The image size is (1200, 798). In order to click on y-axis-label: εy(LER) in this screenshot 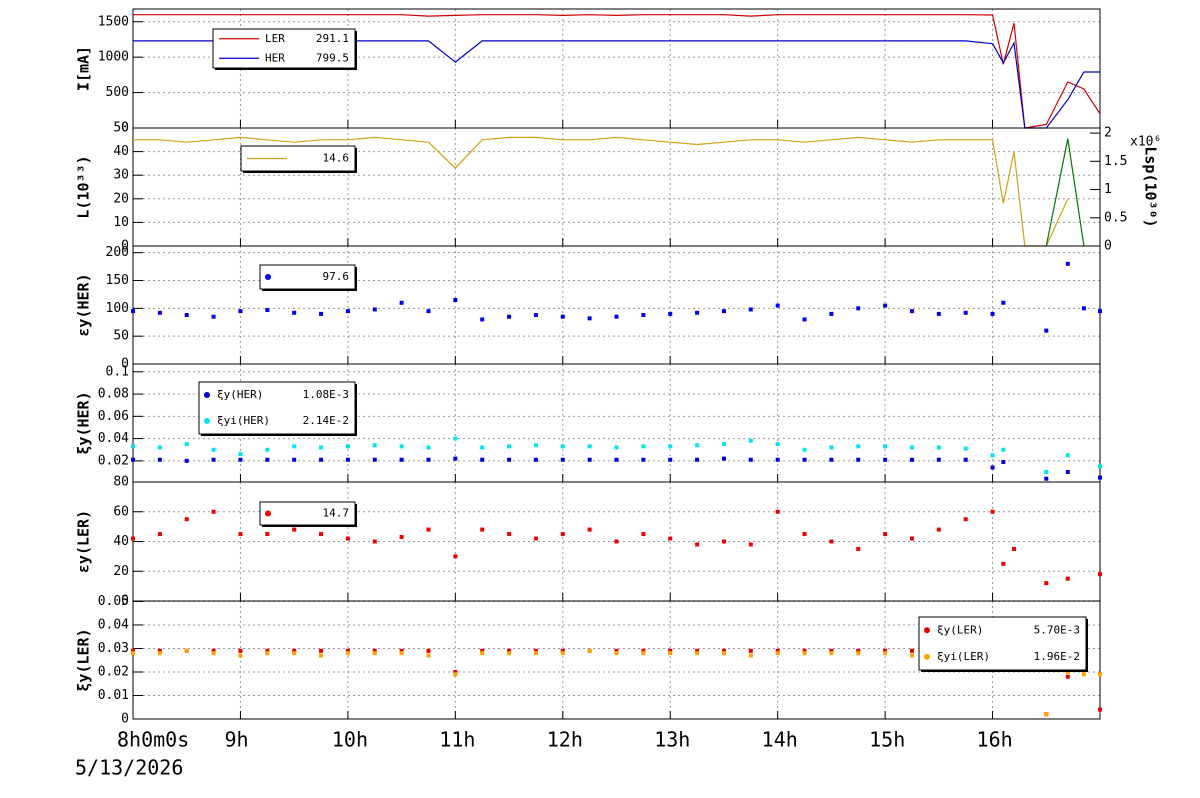, I will do `click(84, 541)`.